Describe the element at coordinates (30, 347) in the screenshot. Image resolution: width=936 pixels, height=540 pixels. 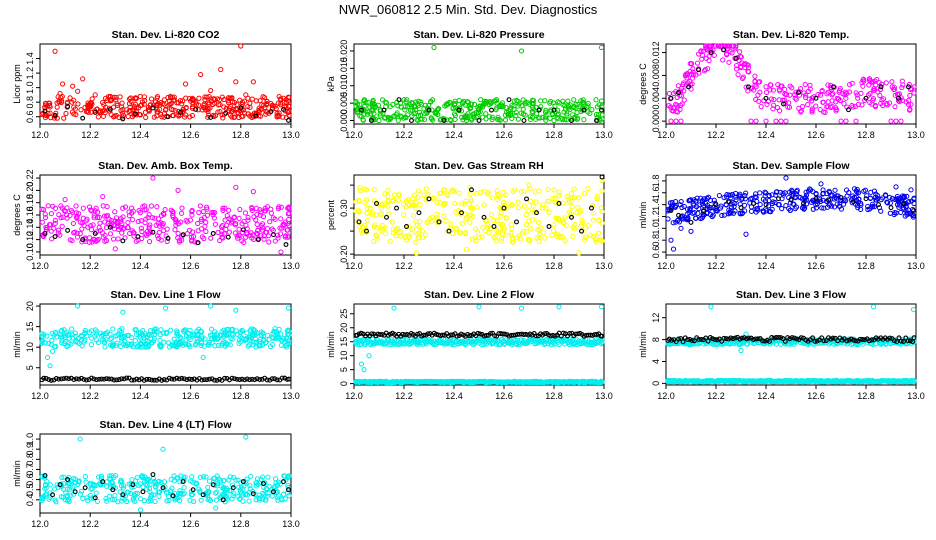
I see `y-tick-label: 10` at that location.